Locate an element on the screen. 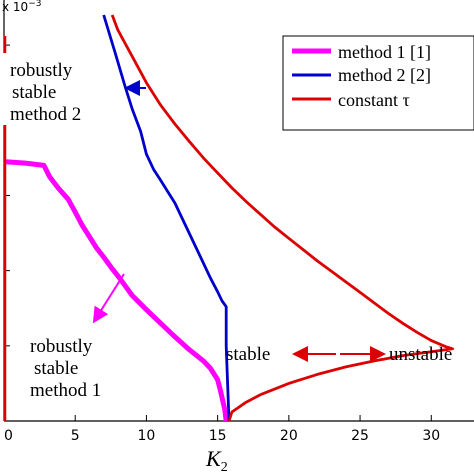 Image resolution: width=474 pixels, height=474 pixels. x-tick-label: 10 is located at coordinates (147, 436).